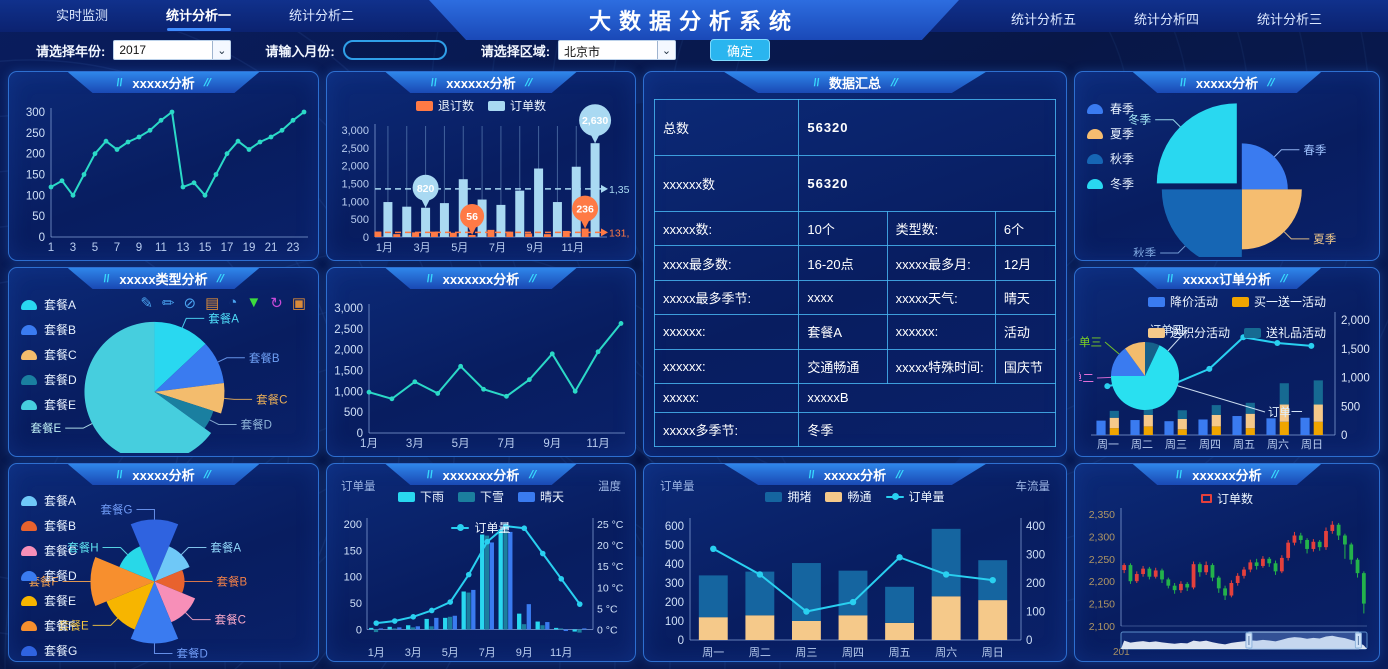  I want to click on legend-label: 订单数, so click(1234, 499).